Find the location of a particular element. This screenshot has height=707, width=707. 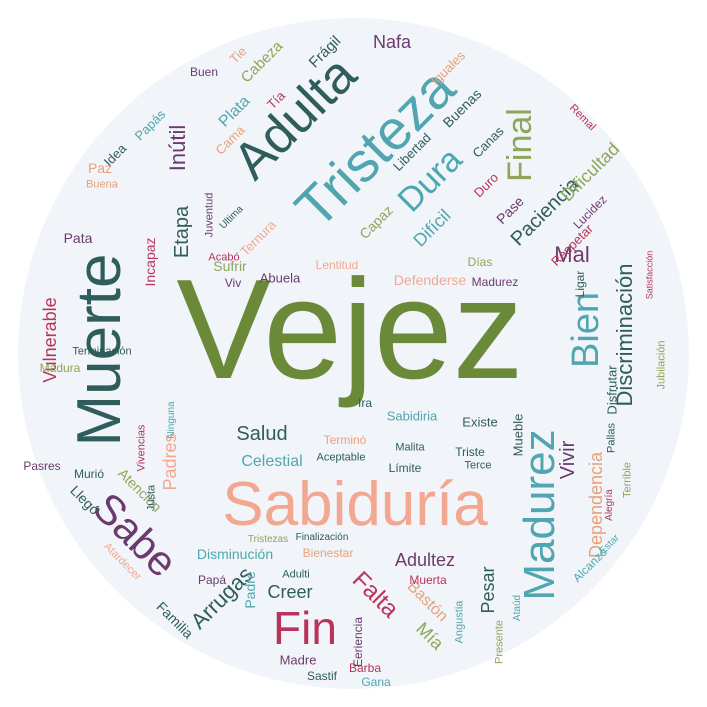

word-satisfaccion: Satisfacción is located at coordinates (649, 275).